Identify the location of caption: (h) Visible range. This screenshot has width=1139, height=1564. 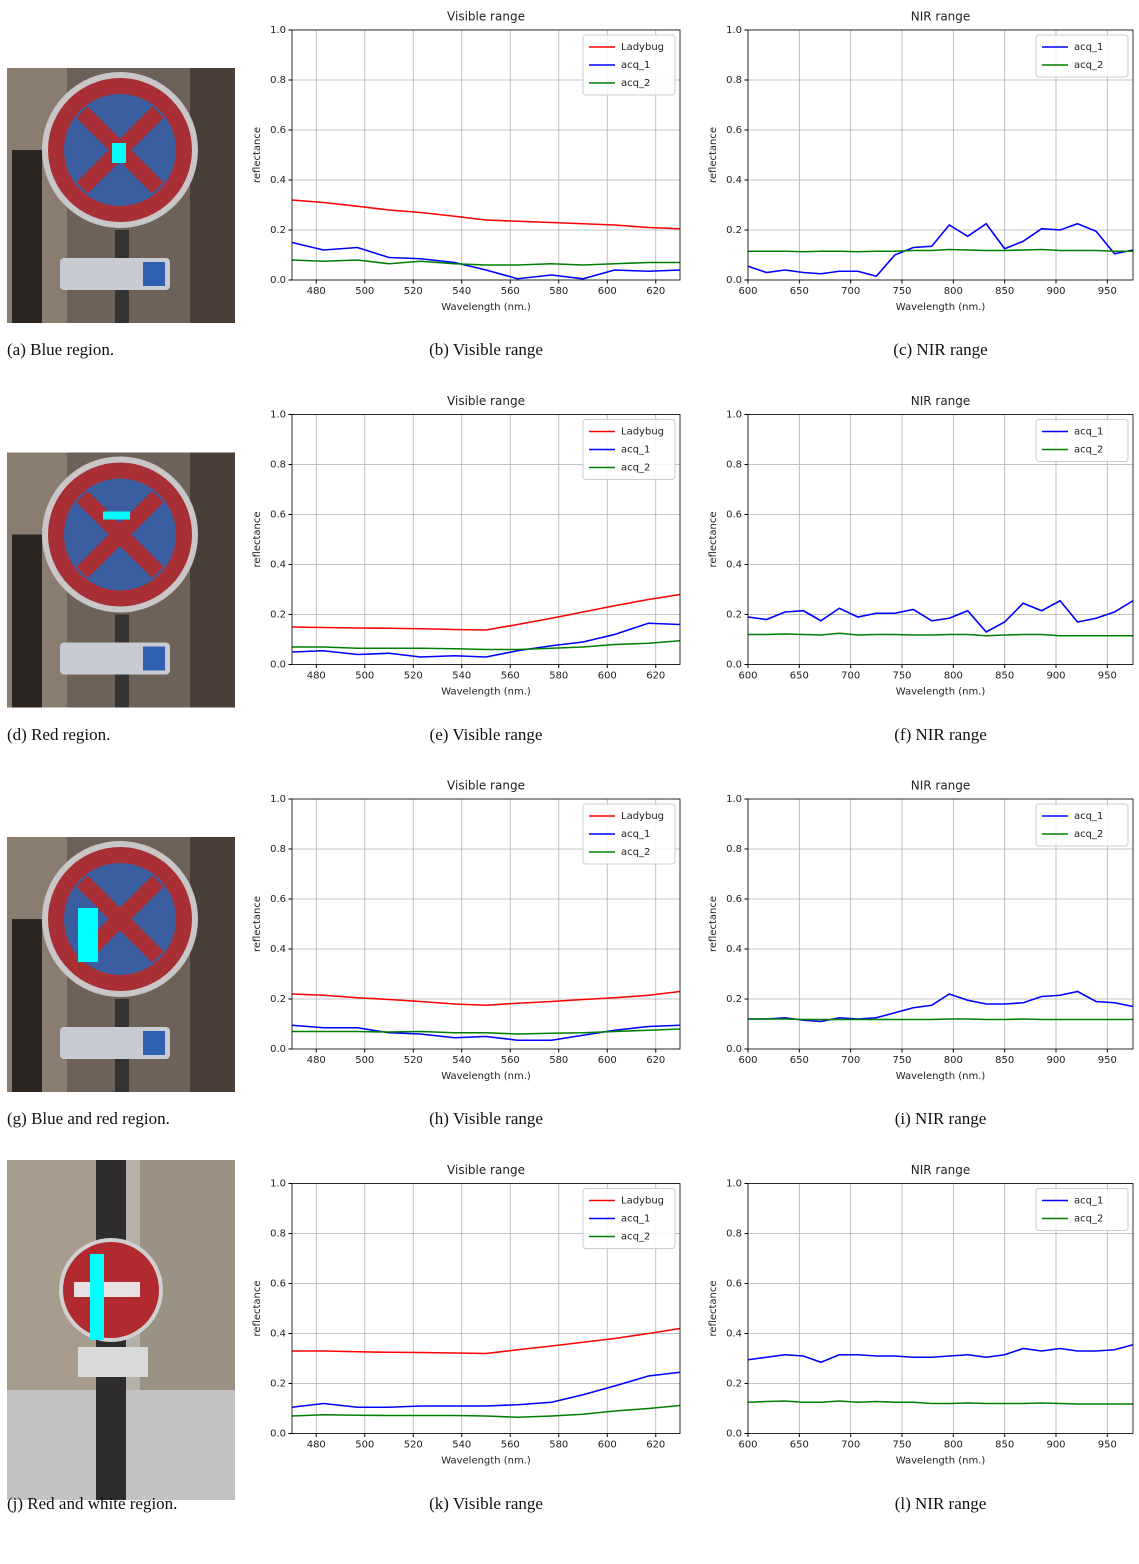
(486, 1118).